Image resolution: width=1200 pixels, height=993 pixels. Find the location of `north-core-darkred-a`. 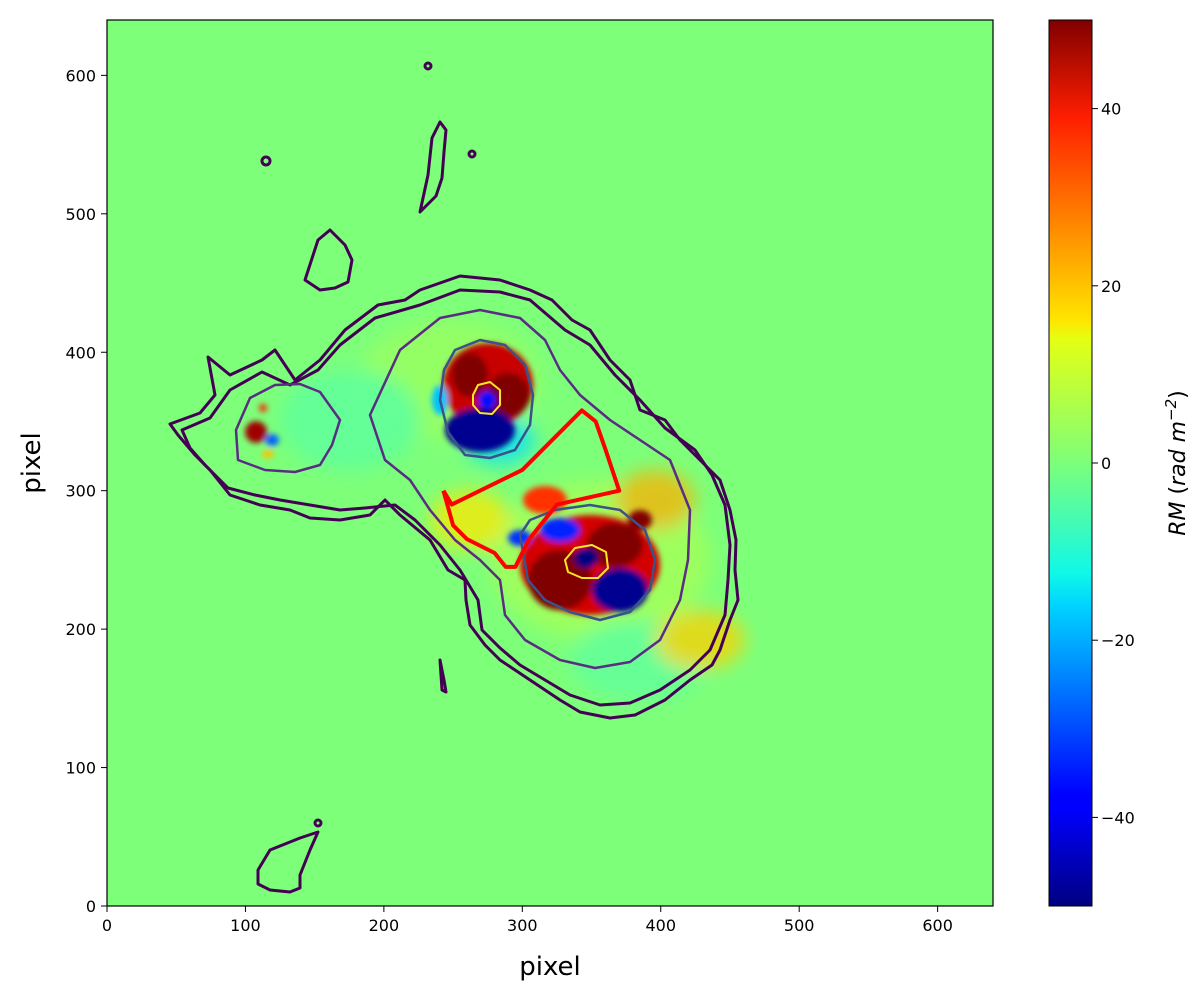

north-core-darkred-a is located at coordinates (470, 375).